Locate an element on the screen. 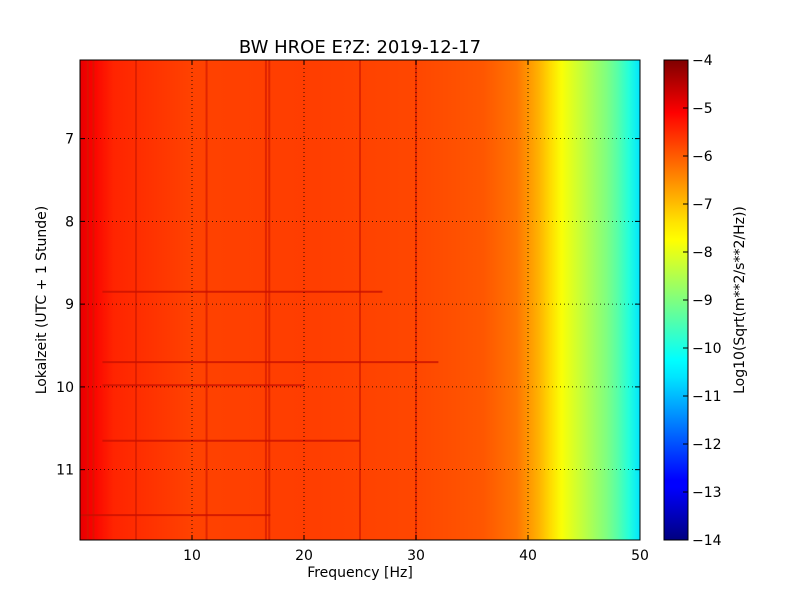  colorbar-tick-label: −6 is located at coordinates (702, 157).